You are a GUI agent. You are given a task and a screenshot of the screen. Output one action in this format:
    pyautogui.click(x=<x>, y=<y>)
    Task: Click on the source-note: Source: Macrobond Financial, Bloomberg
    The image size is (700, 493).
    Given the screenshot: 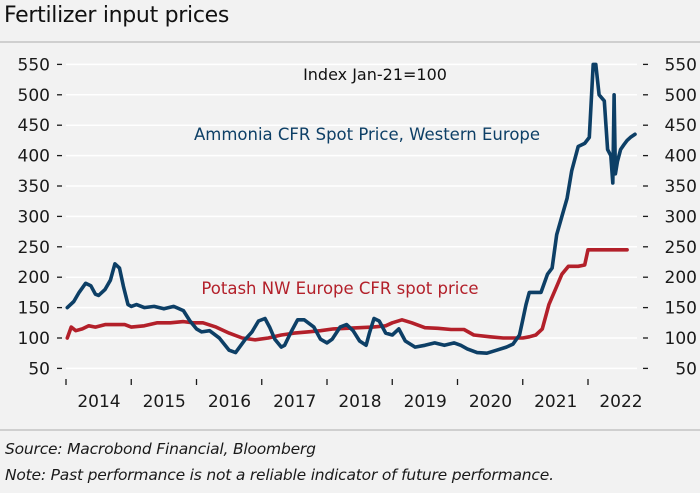 What is the action you would take?
    pyautogui.click(x=160, y=449)
    